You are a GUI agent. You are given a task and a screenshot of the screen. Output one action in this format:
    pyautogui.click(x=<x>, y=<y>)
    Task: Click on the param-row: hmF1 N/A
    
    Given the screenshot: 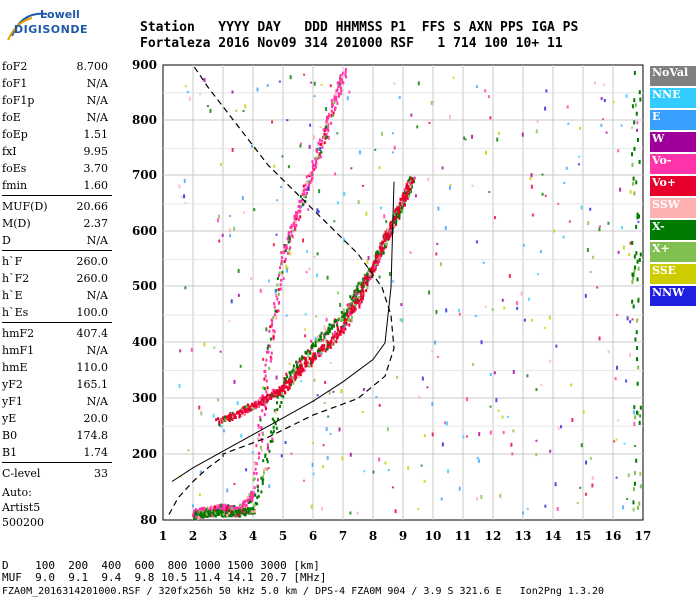 What is the action you would take?
    pyautogui.click(x=55, y=350)
    